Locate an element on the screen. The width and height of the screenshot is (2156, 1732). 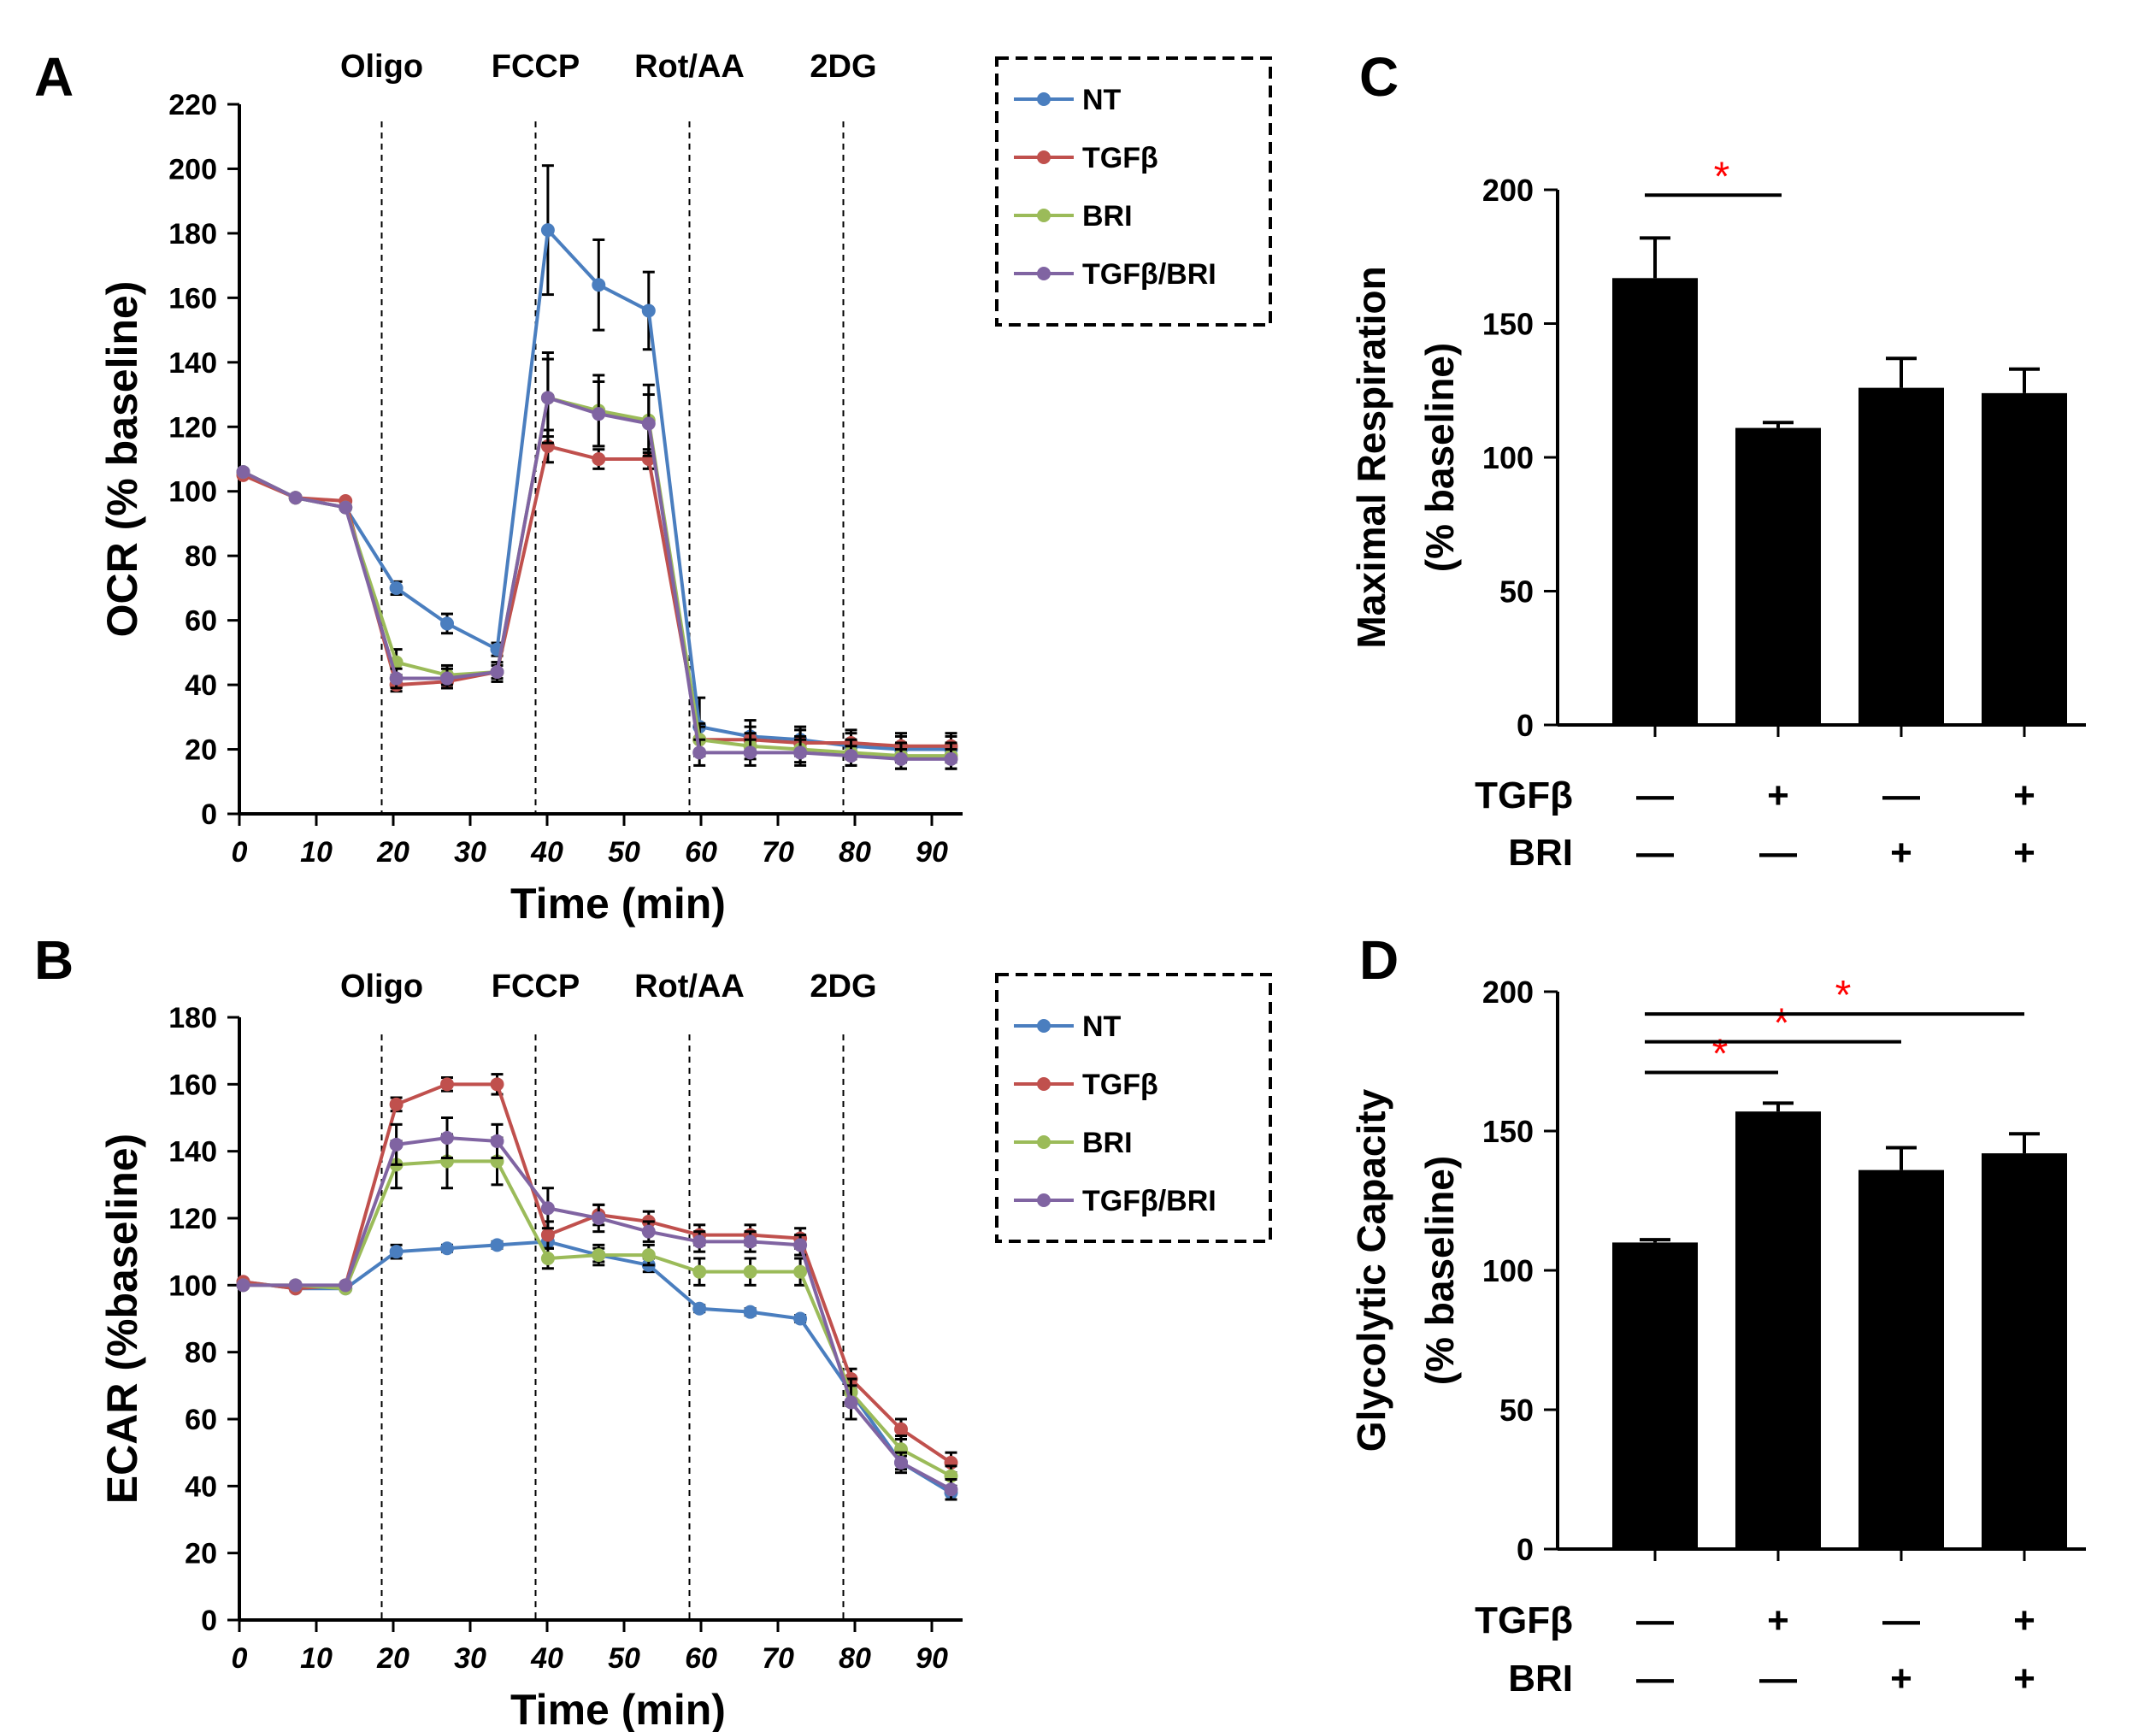
y-tick-label: 60 is located at coordinates (201, 622).